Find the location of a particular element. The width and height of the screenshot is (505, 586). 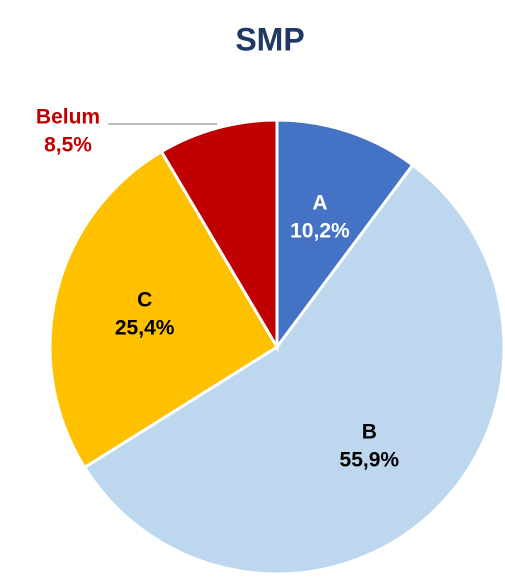

chart-title: SMP is located at coordinates (269, 39).